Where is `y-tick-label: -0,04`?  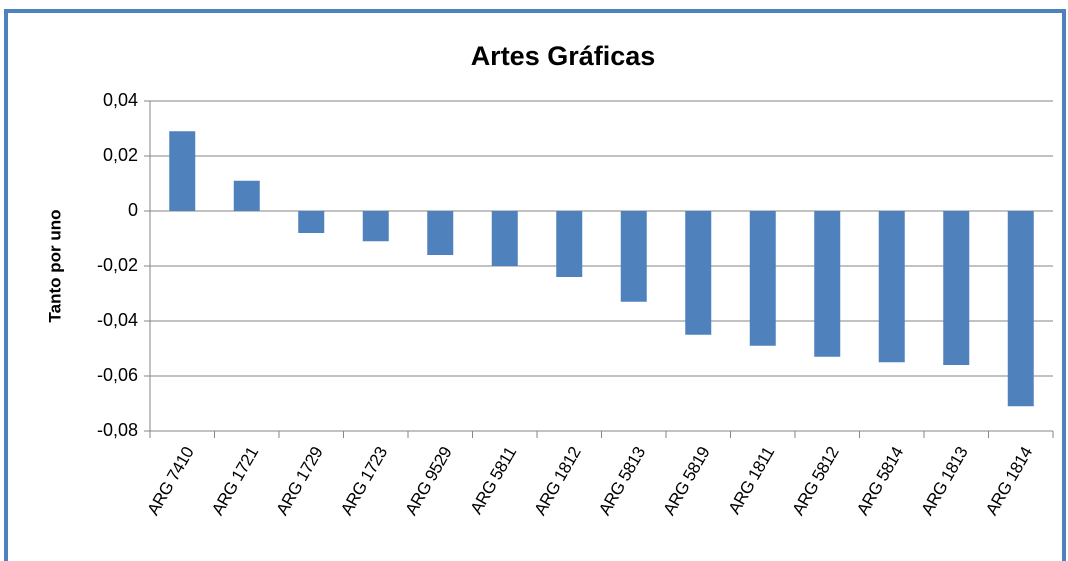 y-tick-label: -0,04 is located at coordinates (117, 320).